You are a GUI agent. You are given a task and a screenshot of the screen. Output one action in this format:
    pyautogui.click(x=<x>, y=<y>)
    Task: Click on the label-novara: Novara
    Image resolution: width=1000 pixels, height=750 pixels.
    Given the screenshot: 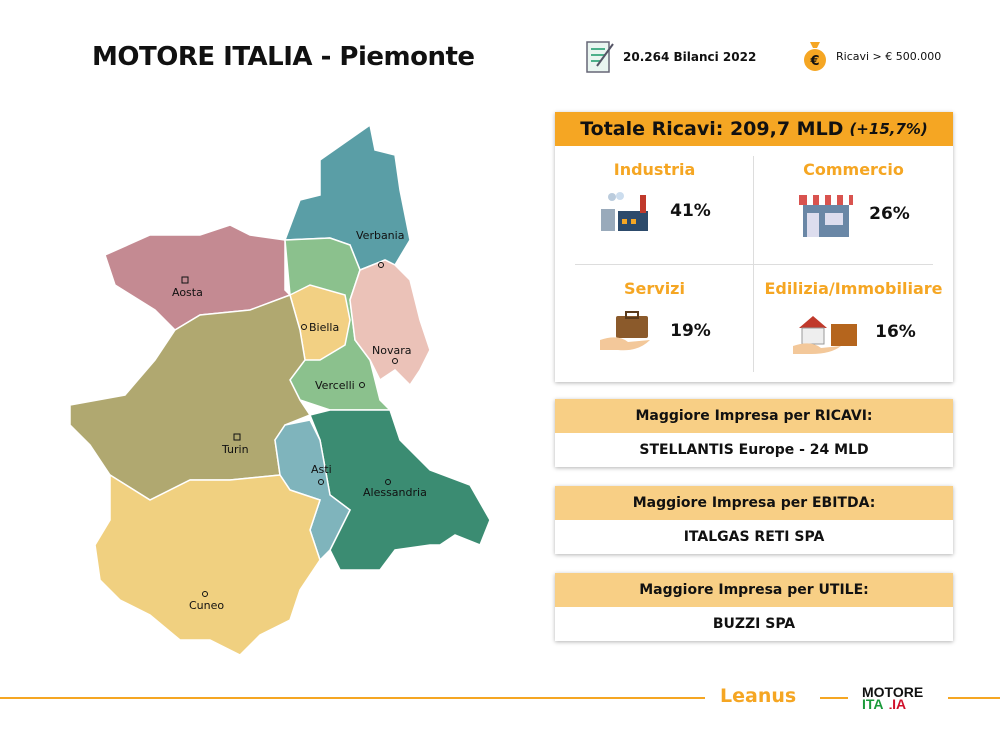 What is the action you would take?
    pyautogui.click(x=391, y=350)
    